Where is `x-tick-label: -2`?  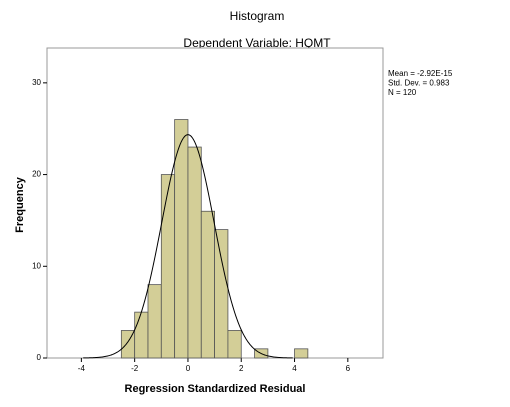
x-tick-label: -2 is located at coordinates (135, 368).